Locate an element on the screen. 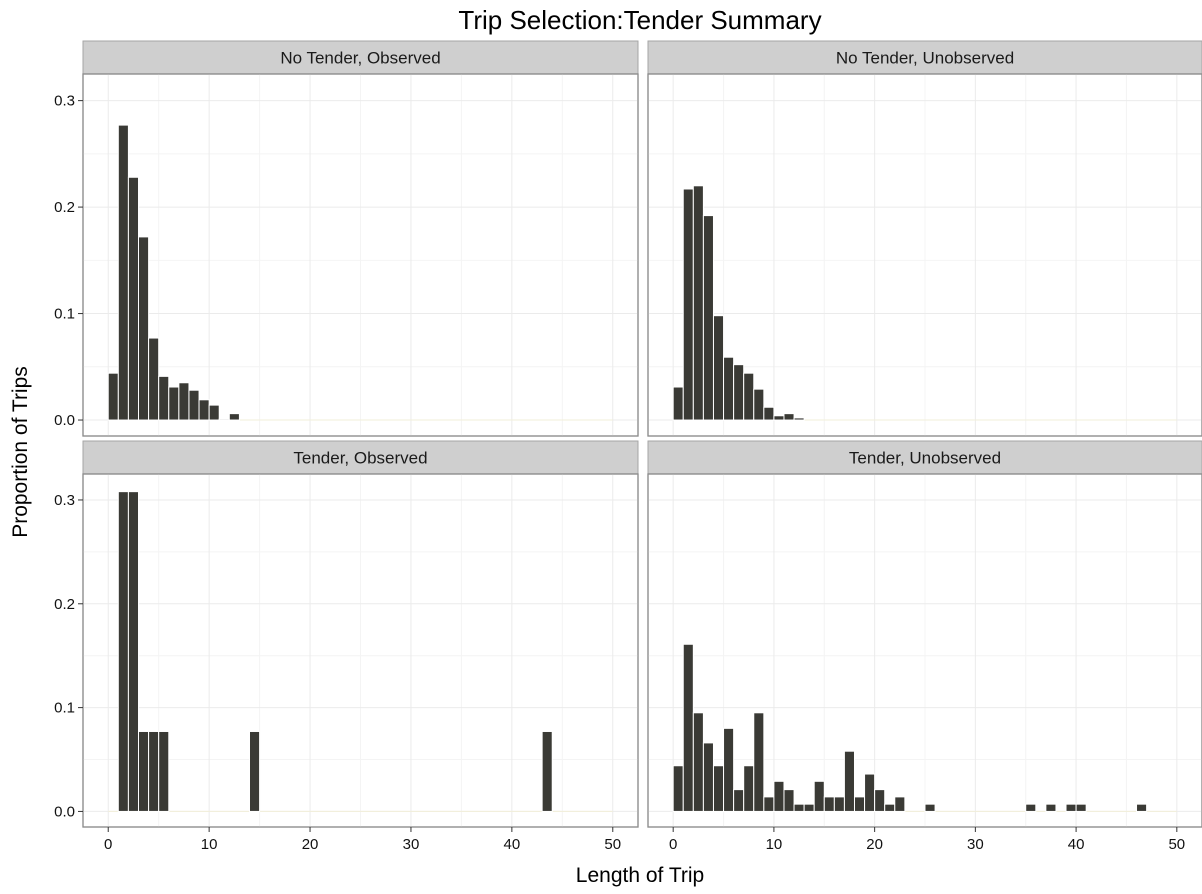  facet-strip-label: No Tender, Unobserved is located at coordinates (925, 58).